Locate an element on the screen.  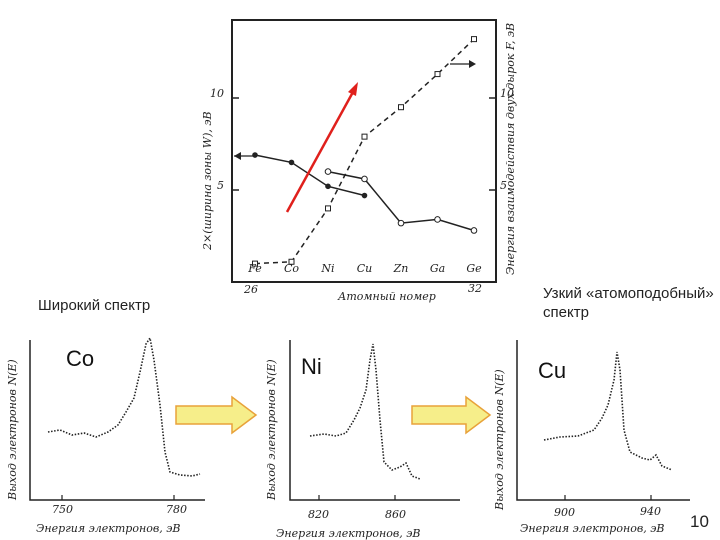
wide-spectrum-label: Широкий спектр is located at coordinates (94, 305).